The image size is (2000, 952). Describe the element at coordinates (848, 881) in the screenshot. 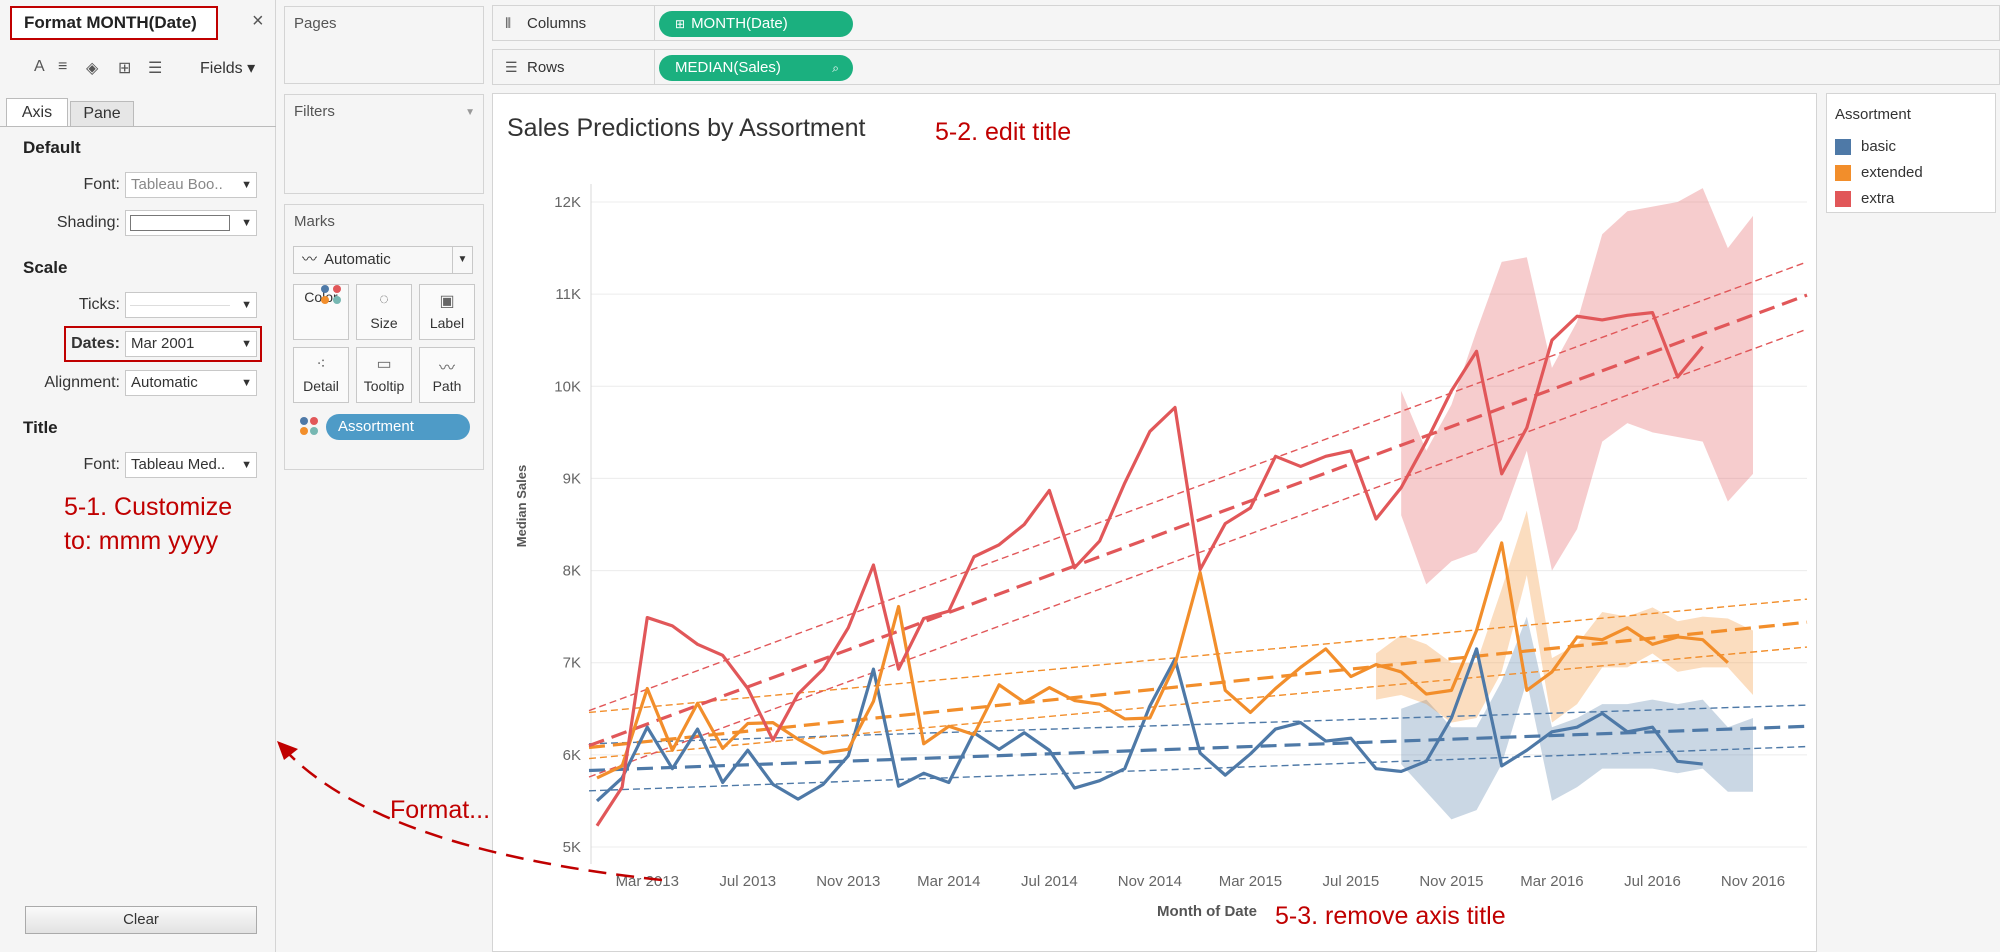

I see `x-tick-label: Nov 2013` at that location.